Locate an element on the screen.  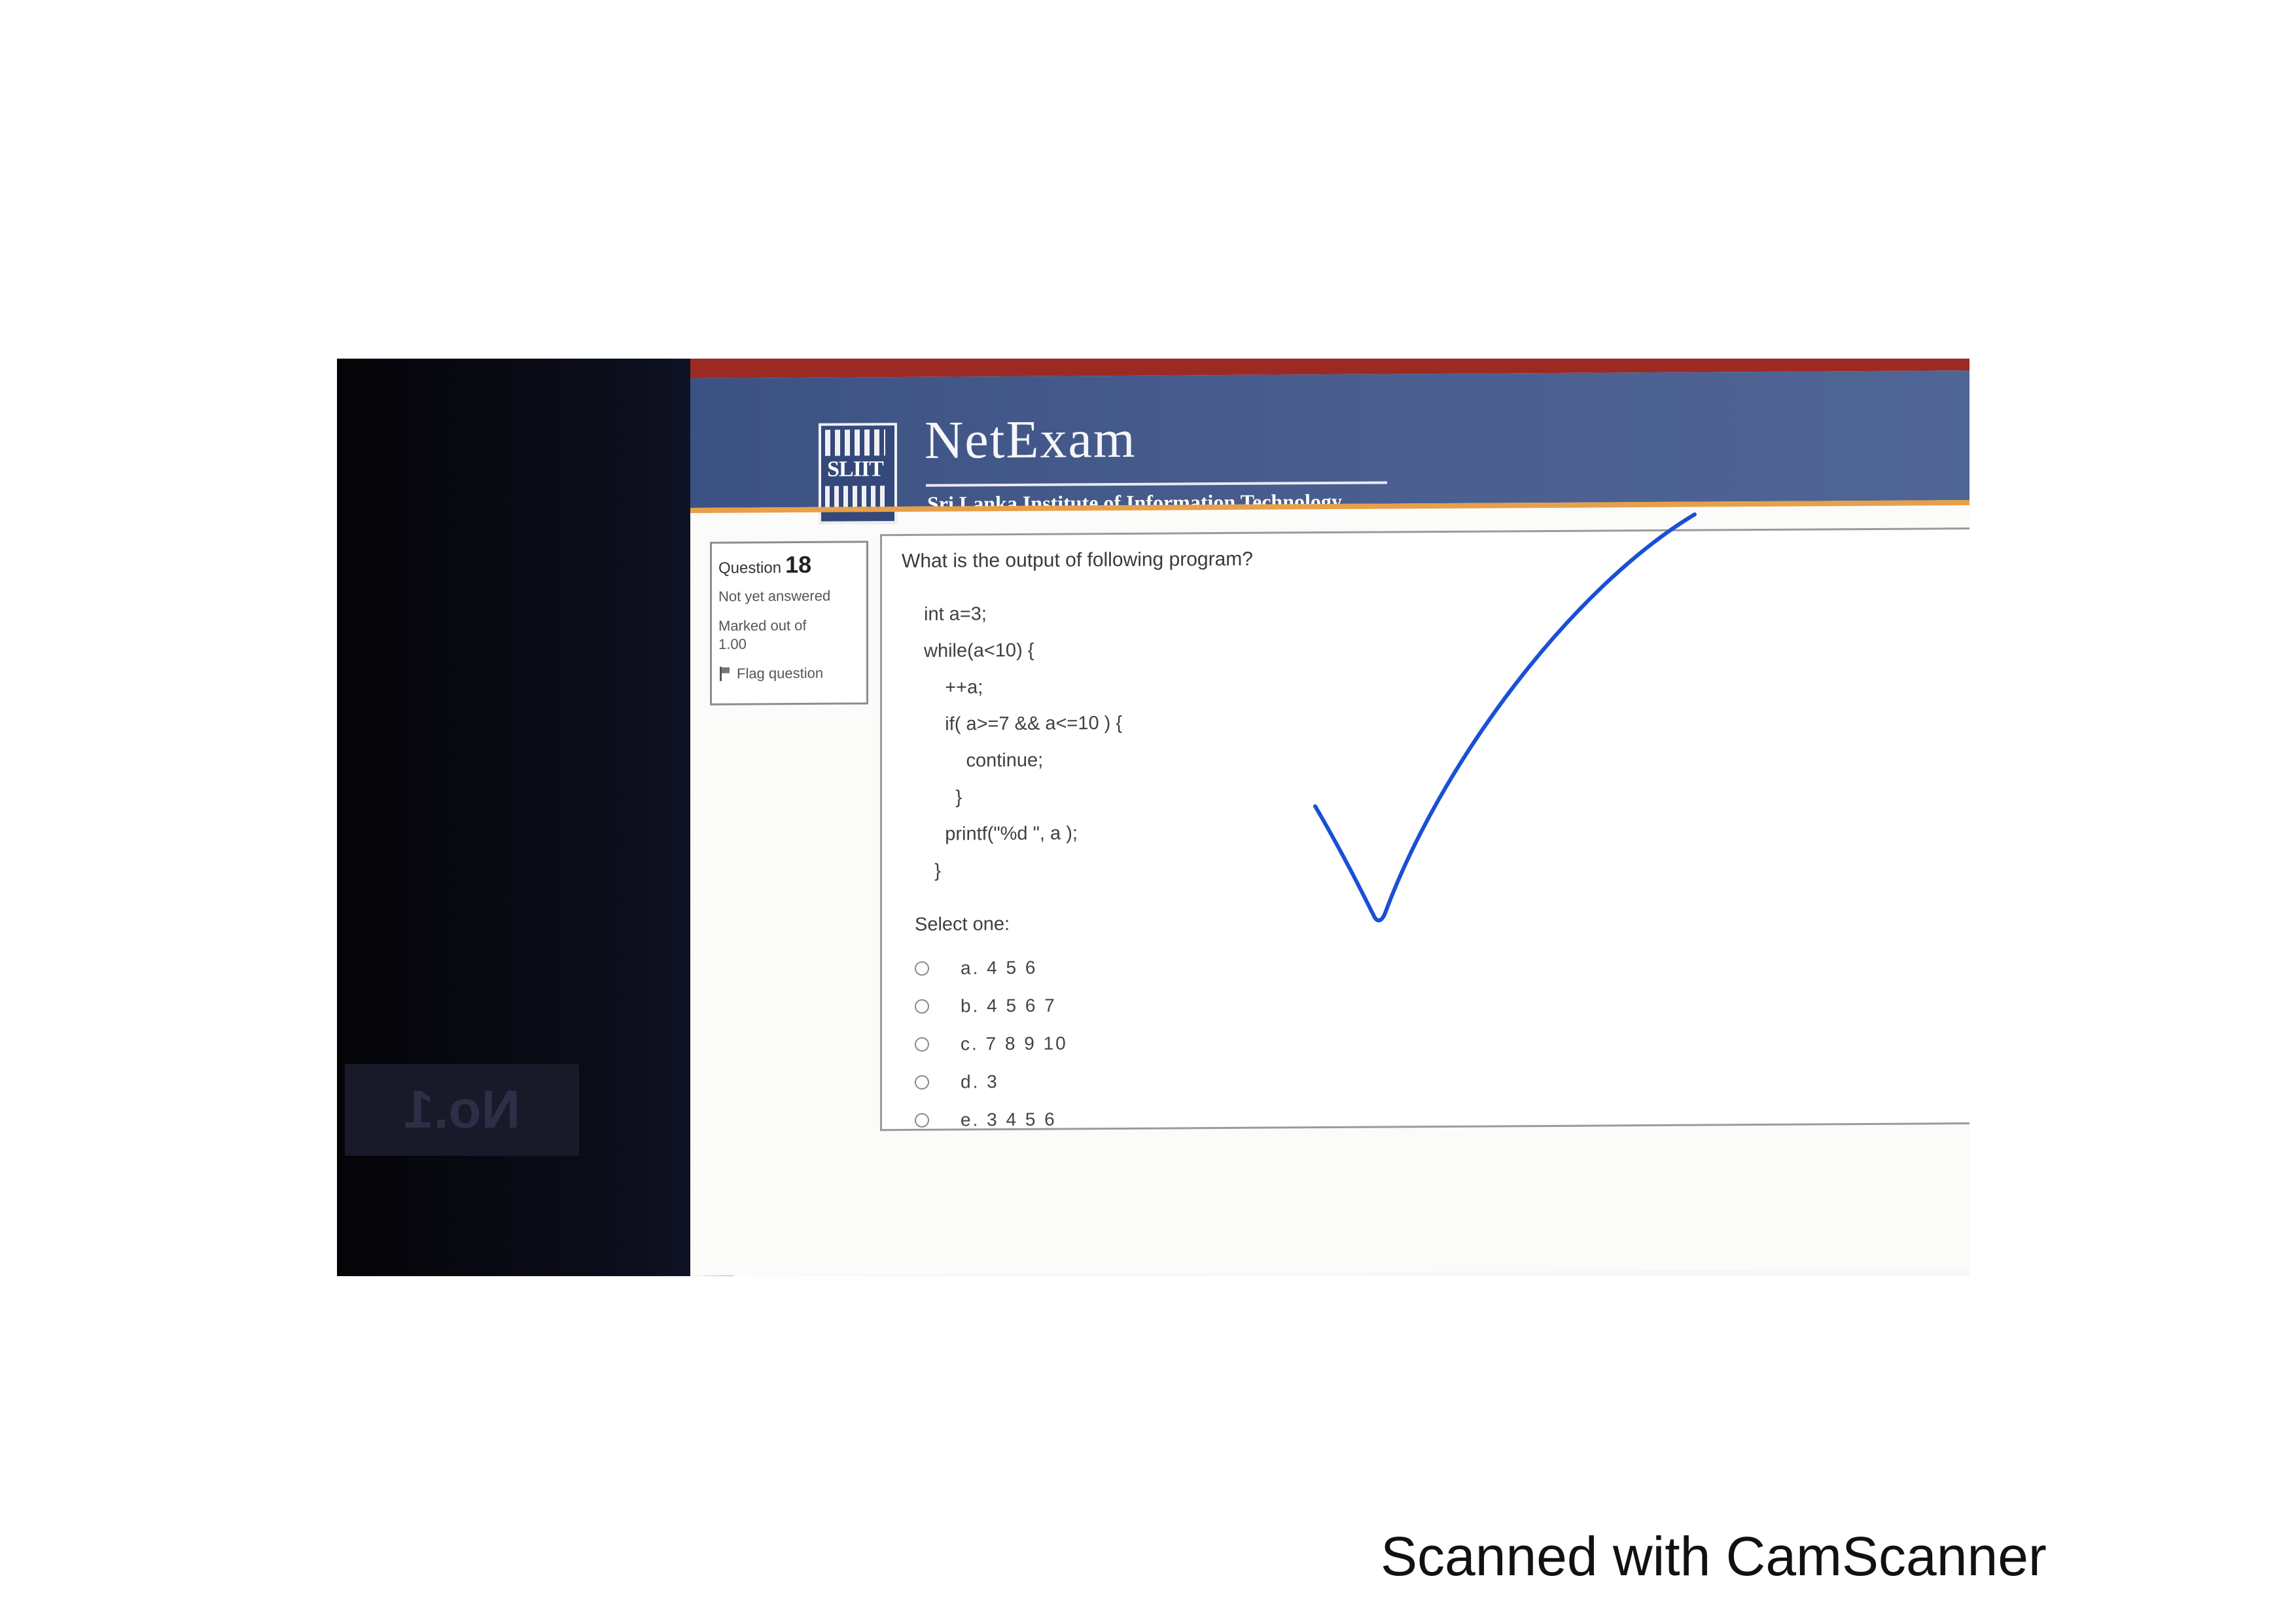
option-e: e. 3 4 5 6 is located at coordinates (991, 1119).